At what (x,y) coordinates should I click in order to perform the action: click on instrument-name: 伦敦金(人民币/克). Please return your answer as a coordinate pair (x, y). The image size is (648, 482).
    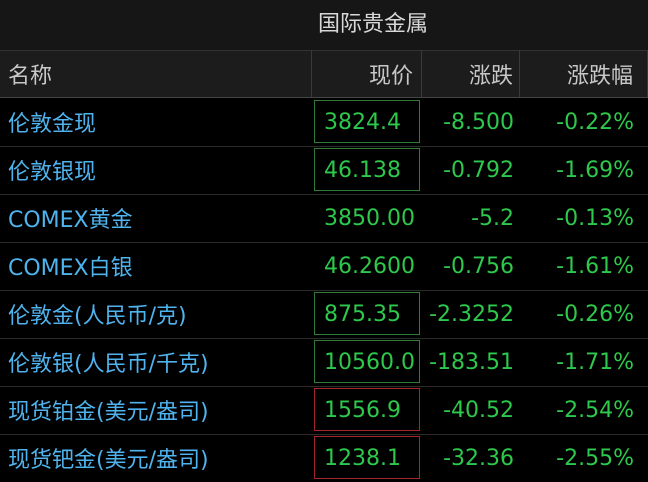
    Looking at the image, I should click on (97, 316).